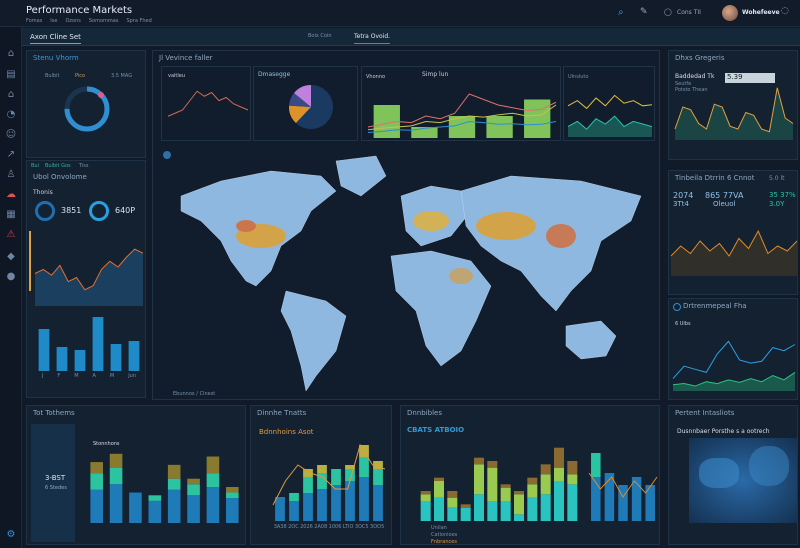 Image resolution: width=800 pixels, height=548 pixels. I want to click on map-marker-icon, so click(167, 155).